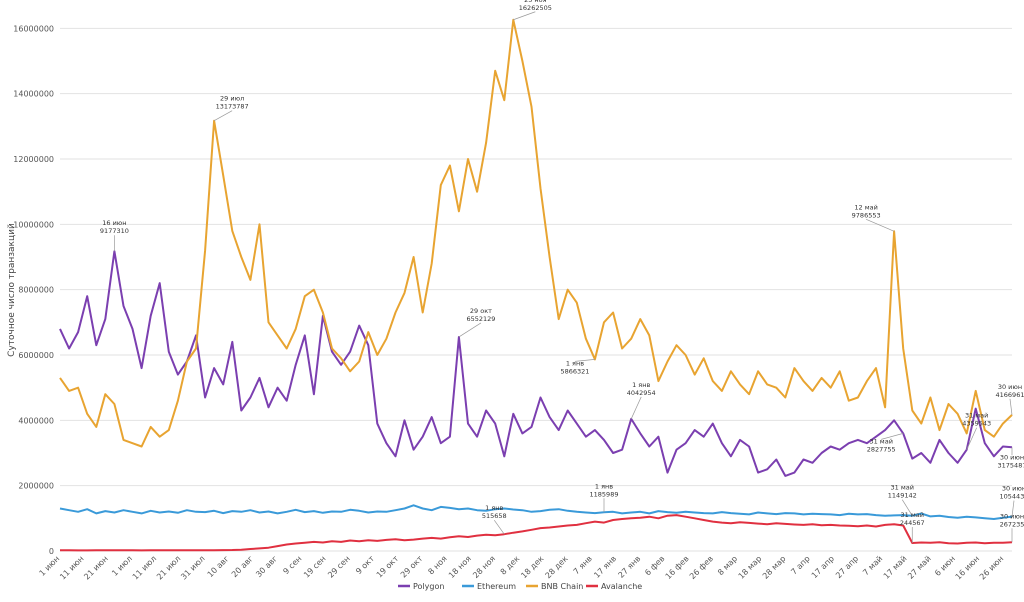  What do you see at coordinates (292, 565) in the screenshot?
I see `x-tick-label: 9 сен` at bounding box center [292, 565].